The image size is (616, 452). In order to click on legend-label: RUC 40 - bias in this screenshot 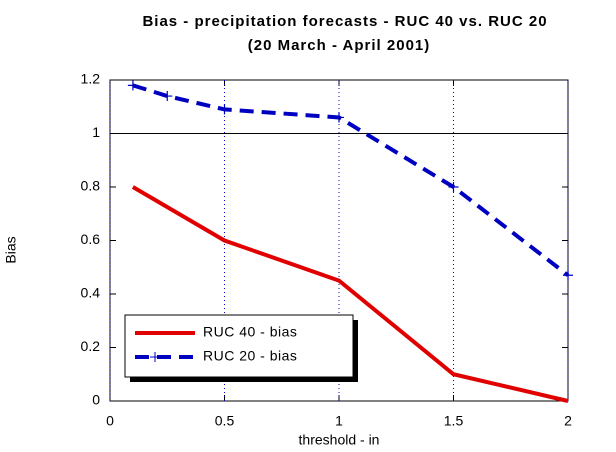, I will do `click(250, 332)`.